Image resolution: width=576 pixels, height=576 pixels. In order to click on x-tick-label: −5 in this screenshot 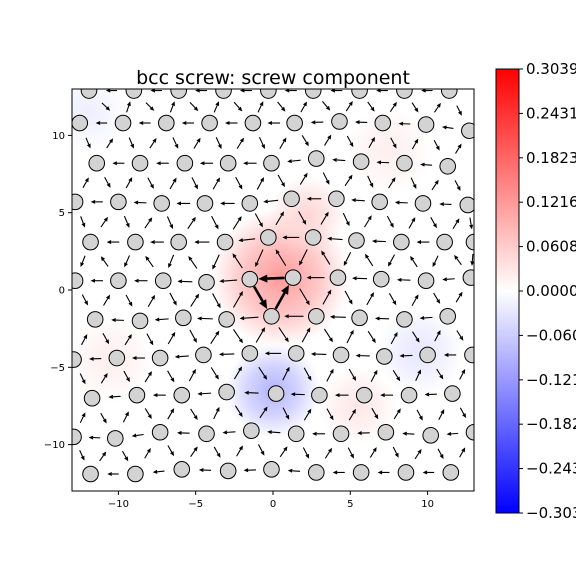, I will do `click(195, 504)`.